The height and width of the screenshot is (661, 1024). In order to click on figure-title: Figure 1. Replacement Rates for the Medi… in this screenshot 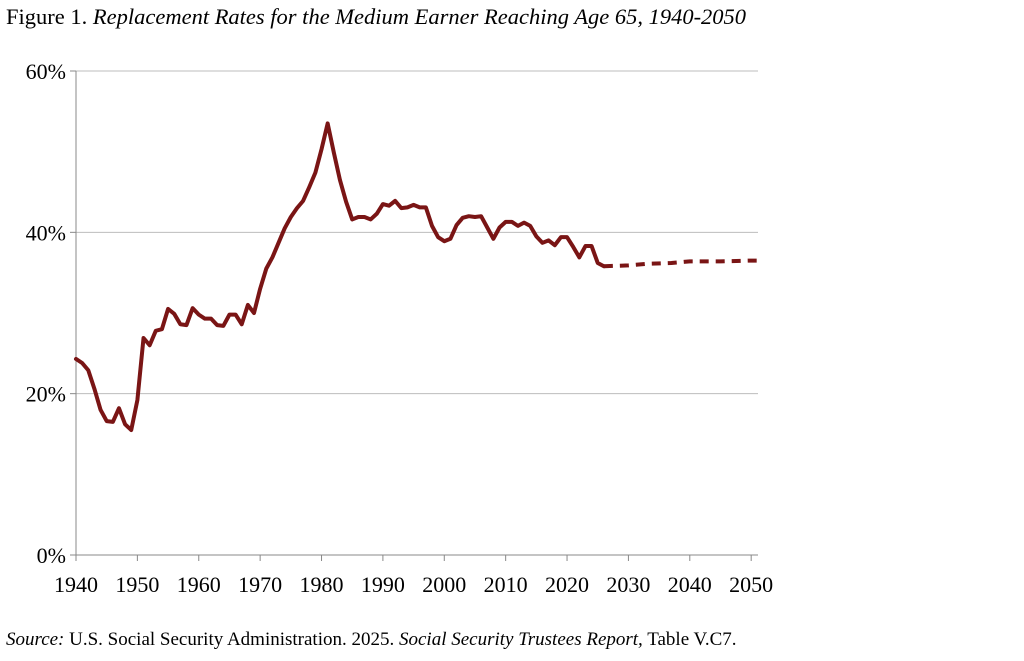, I will do `click(376, 17)`.